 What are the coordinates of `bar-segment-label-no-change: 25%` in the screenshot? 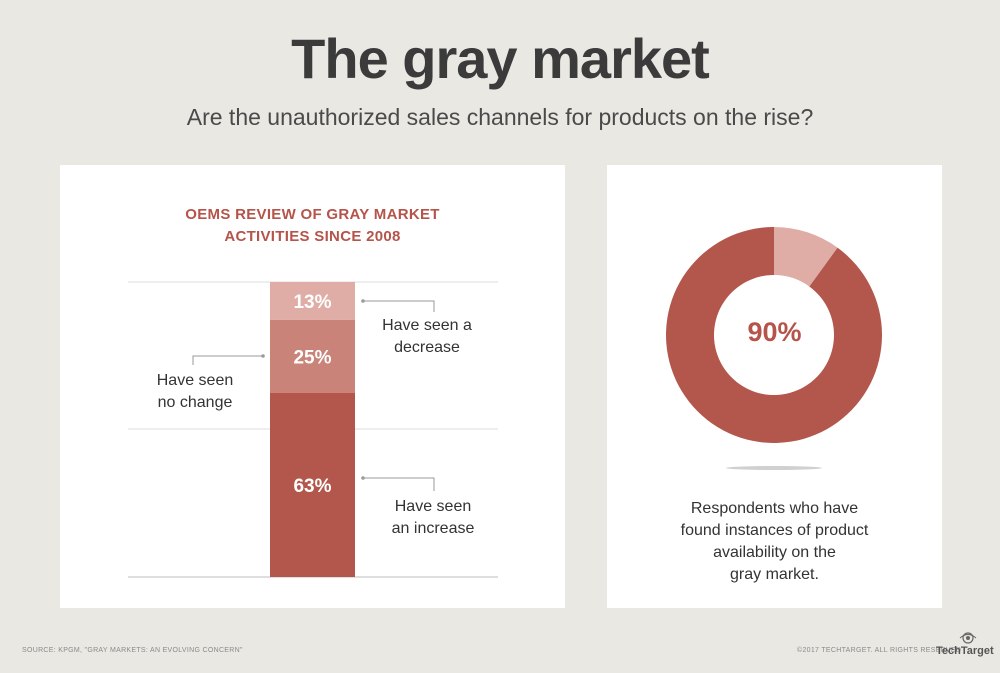 It's located at (312, 357).